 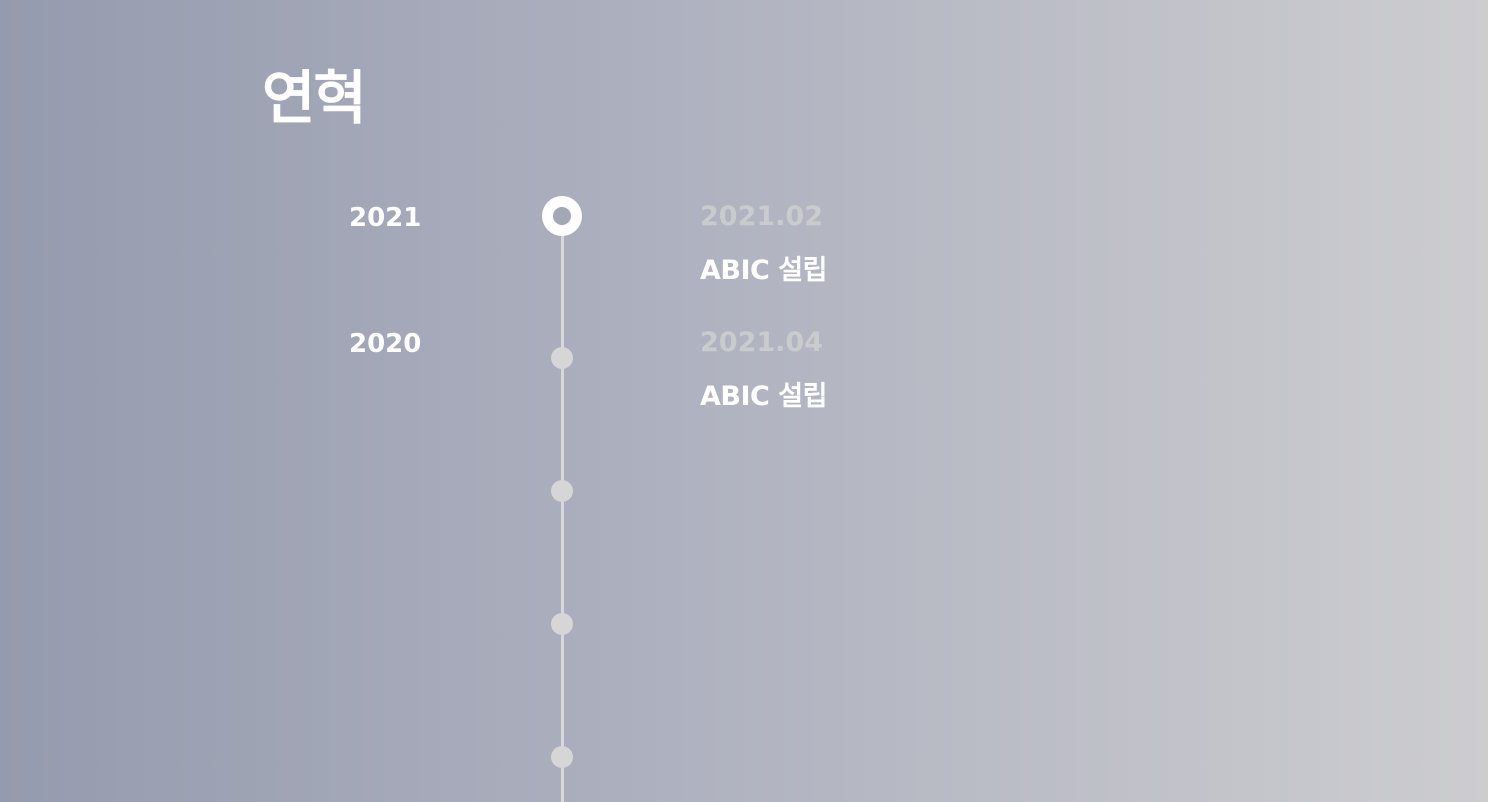 I want to click on year-item-2020: 2020, so click(x=385, y=344).